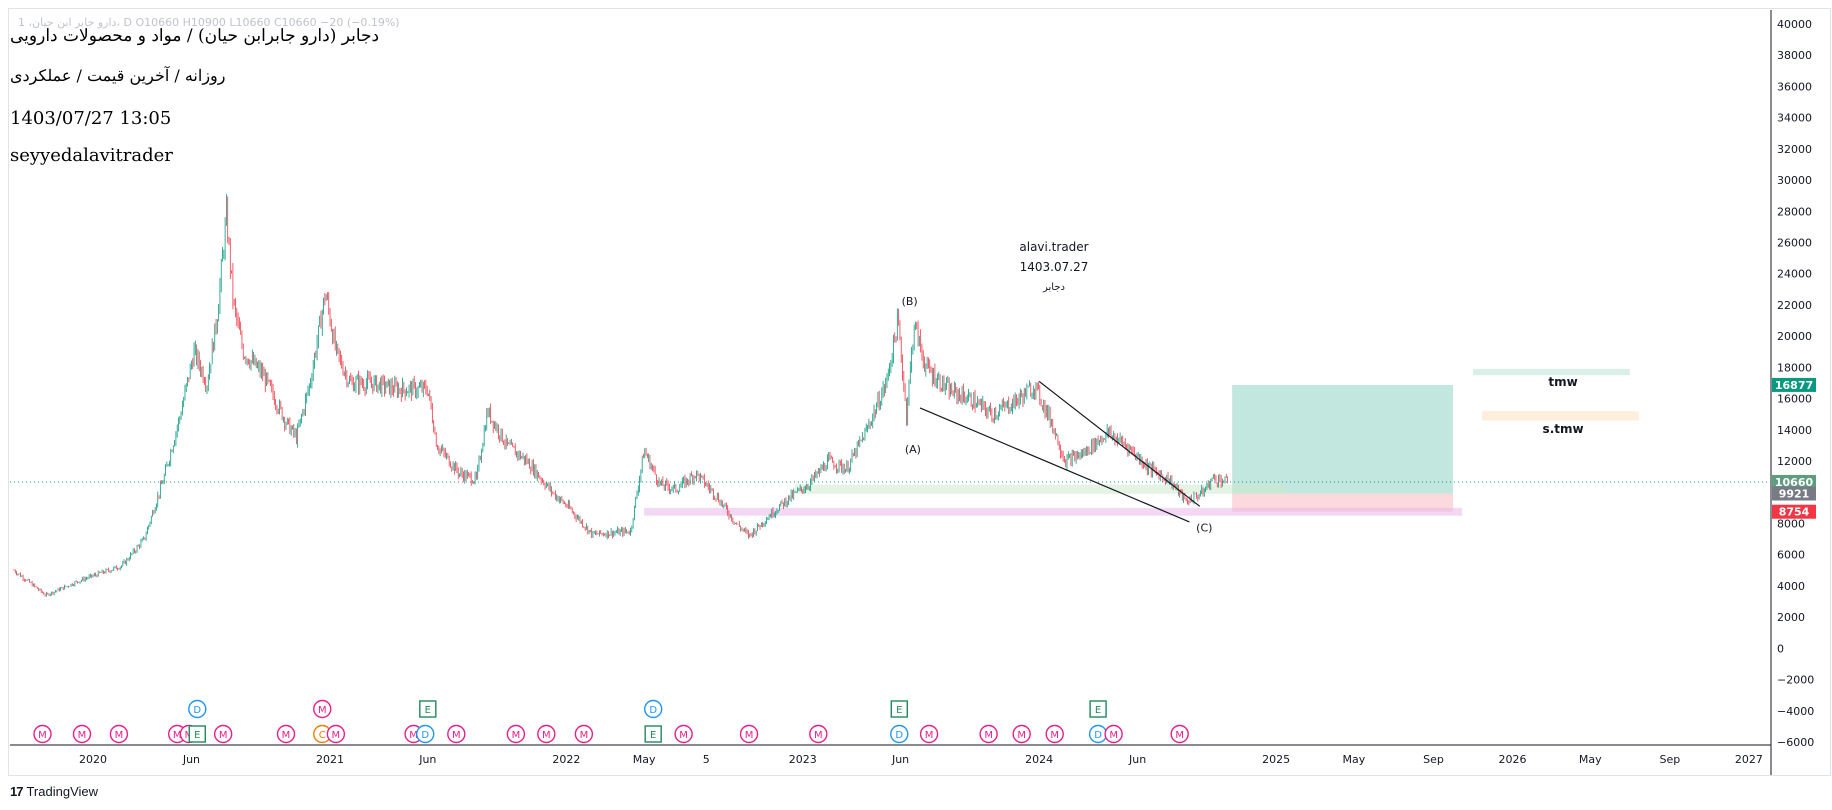 The width and height of the screenshot is (1832, 810). What do you see at coordinates (1794, 367) in the screenshot?
I see `y-tick-label: 18000` at bounding box center [1794, 367].